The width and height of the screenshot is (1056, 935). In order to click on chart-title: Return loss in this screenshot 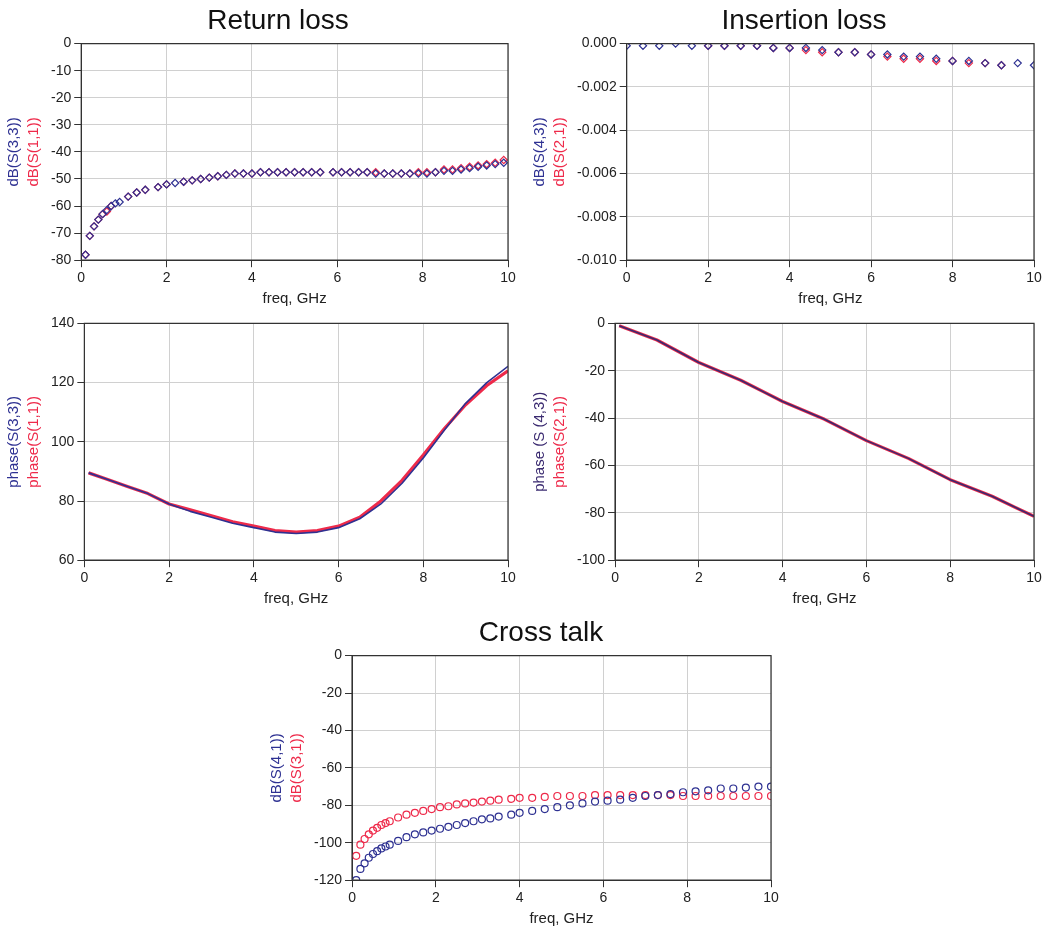, I will do `click(278, 19)`.